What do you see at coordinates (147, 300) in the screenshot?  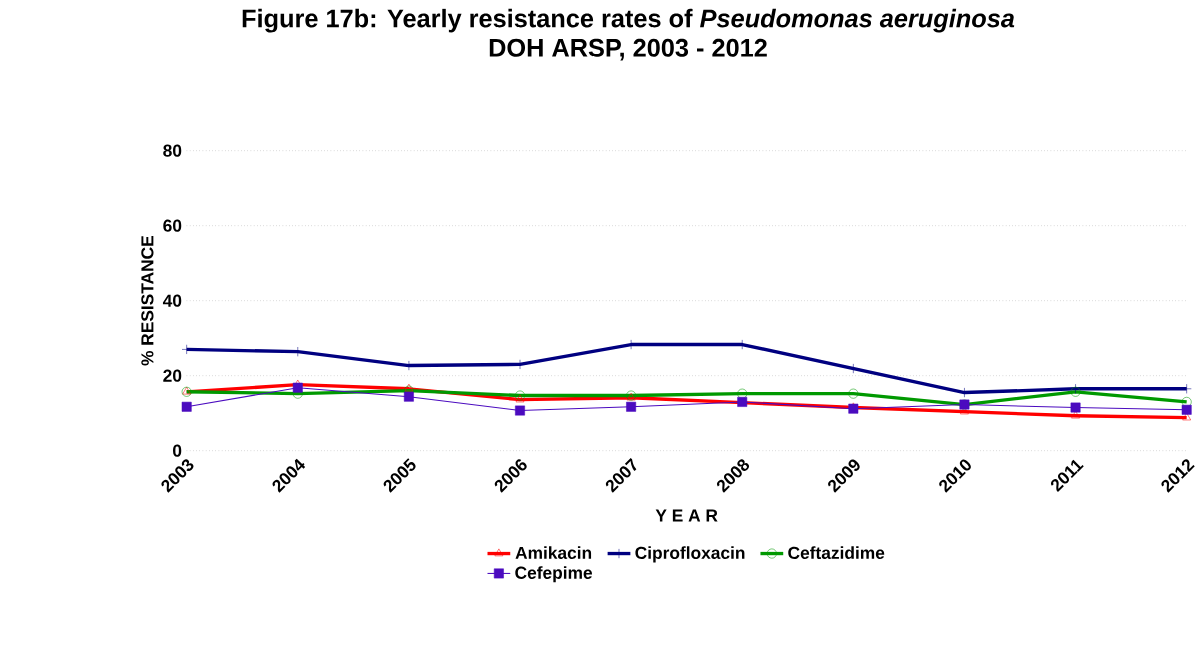 I see `y-axis-title: % RESISTANCE` at bounding box center [147, 300].